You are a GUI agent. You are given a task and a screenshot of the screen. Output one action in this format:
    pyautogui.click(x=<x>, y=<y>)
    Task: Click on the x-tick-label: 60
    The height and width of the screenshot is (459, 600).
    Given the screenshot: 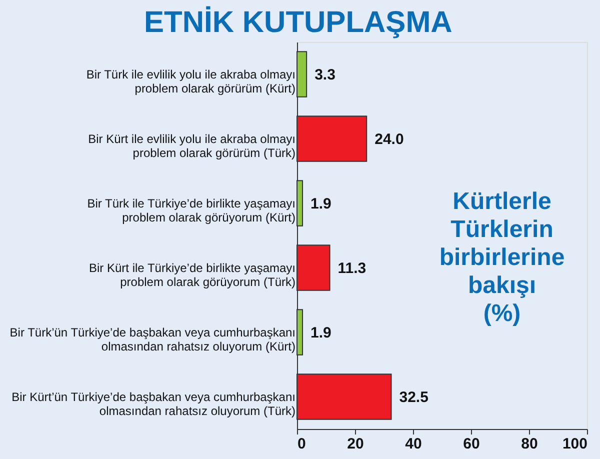 What is the action you would take?
    pyautogui.click(x=471, y=444)
    